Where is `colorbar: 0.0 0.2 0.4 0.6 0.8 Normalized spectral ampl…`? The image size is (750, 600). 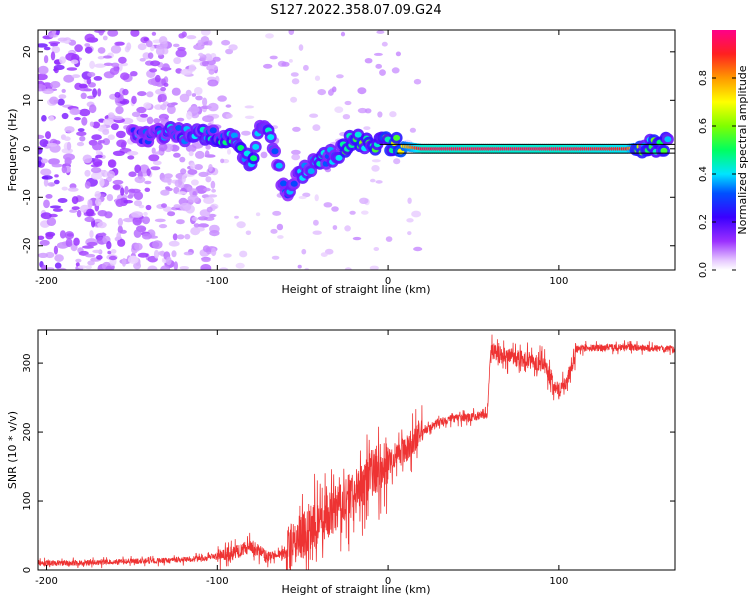
colorbar: 0.0 0.2 0.4 0.6 0.8 Normalized spectral ampl… is located at coordinates (723, 154).